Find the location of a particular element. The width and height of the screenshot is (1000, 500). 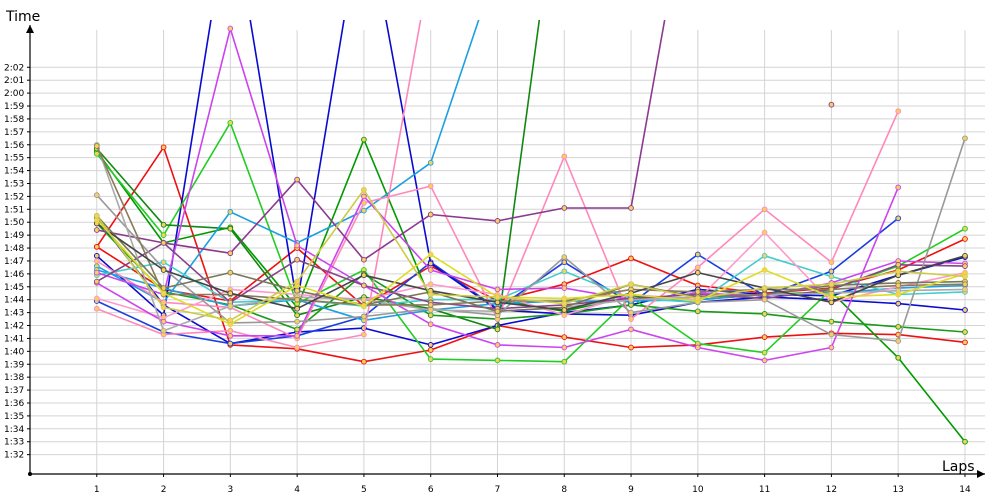

x-tick-label: 4 is located at coordinates (297, 490).